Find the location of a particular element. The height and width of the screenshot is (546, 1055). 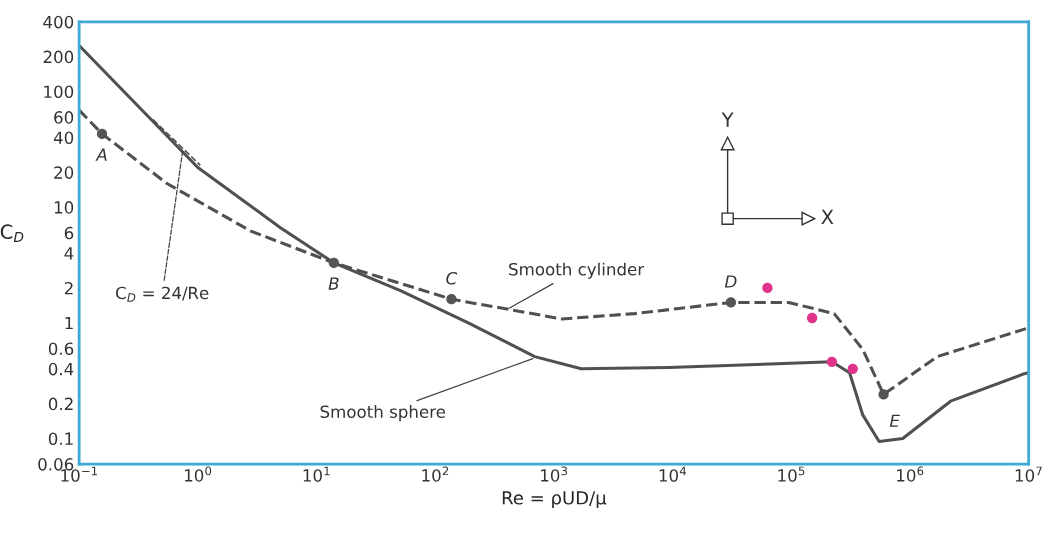

y-tick-label: 60 is located at coordinates (64, 117).